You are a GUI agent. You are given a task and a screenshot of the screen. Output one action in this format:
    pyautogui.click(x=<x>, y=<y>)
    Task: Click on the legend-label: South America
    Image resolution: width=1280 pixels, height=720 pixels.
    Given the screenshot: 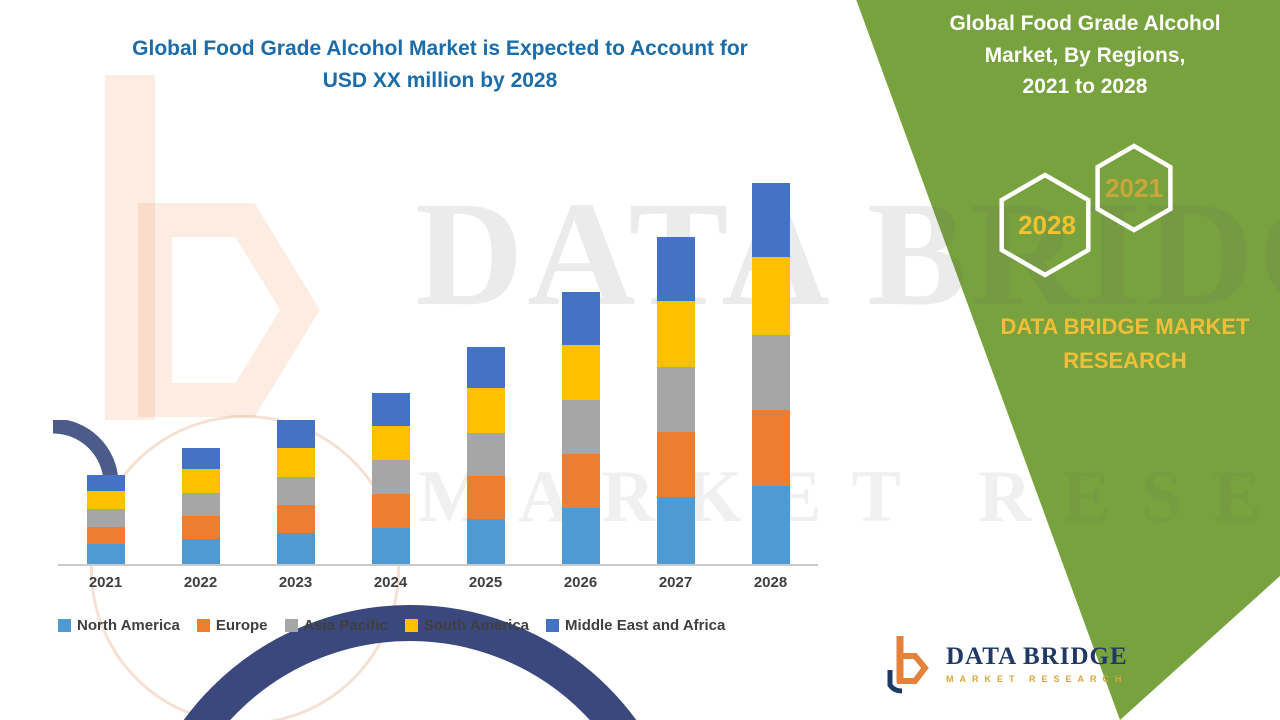 What is the action you would take?
    pyautogui.click(x=476, y=625)
    